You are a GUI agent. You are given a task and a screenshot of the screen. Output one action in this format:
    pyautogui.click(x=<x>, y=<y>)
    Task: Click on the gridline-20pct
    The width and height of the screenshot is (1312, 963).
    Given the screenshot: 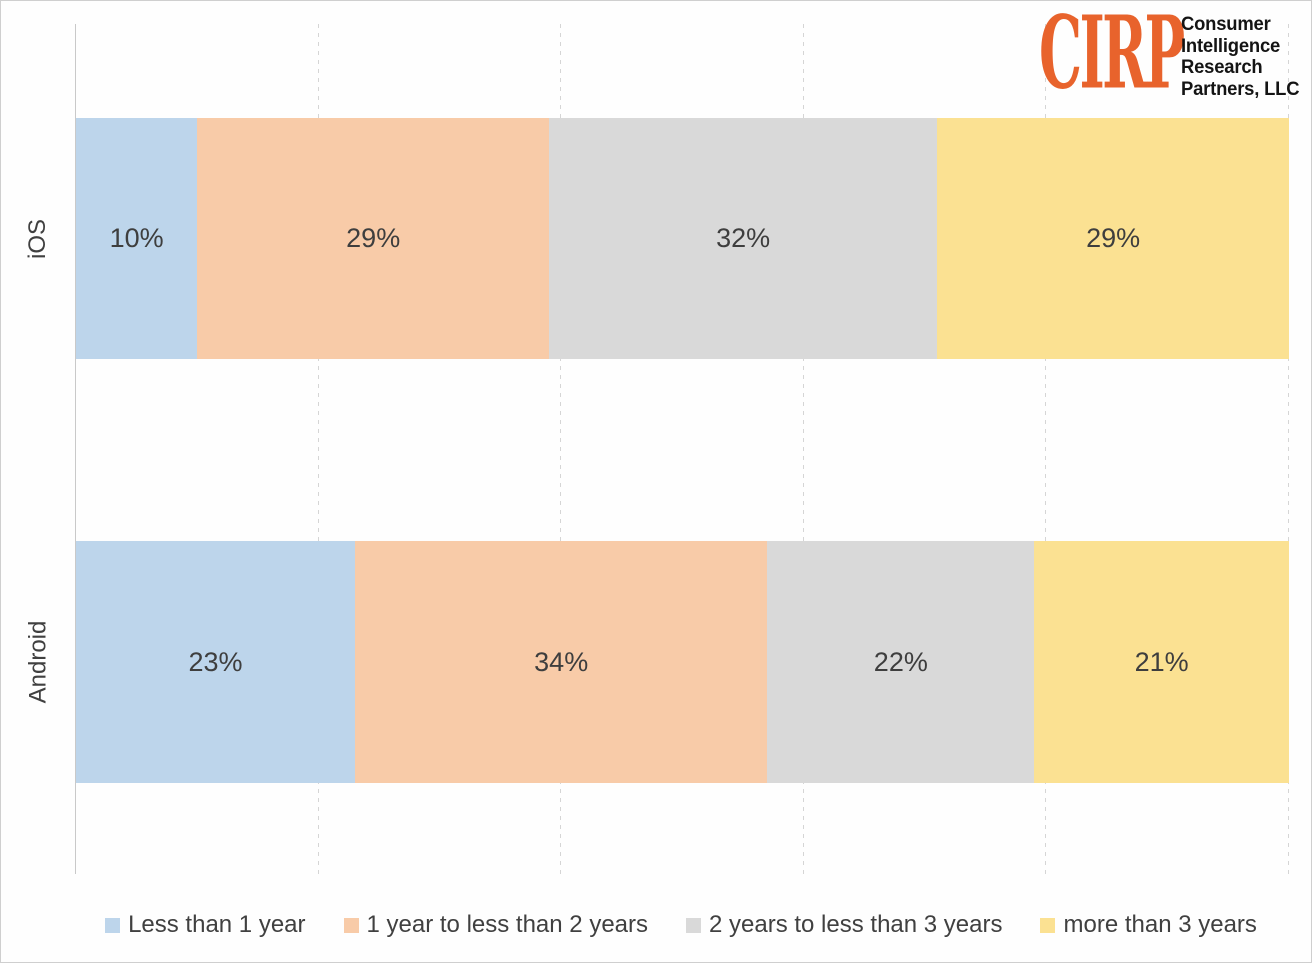 What is the action you would take?
    pyautogui.click(x=318, y=449)
    